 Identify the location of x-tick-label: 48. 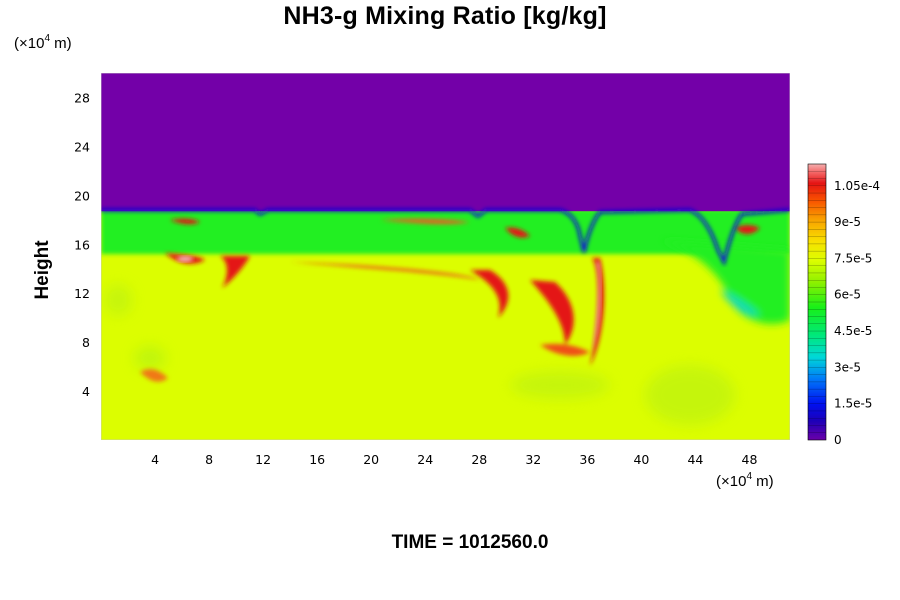
(750, 459).